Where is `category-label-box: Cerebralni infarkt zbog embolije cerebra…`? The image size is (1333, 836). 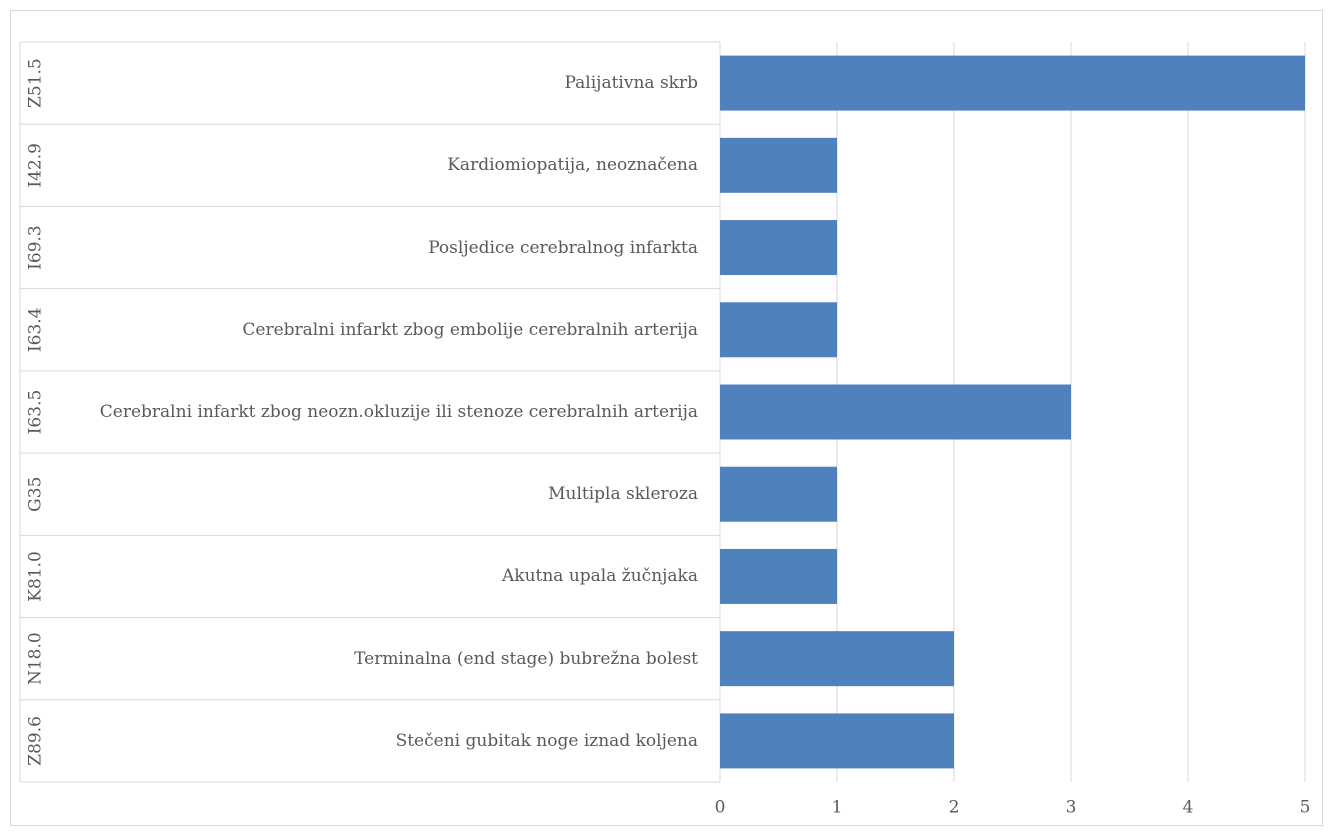 category-label-box: Cerebralni infarkt zbog embolije cerebra… is located at coordinates (375, 330).